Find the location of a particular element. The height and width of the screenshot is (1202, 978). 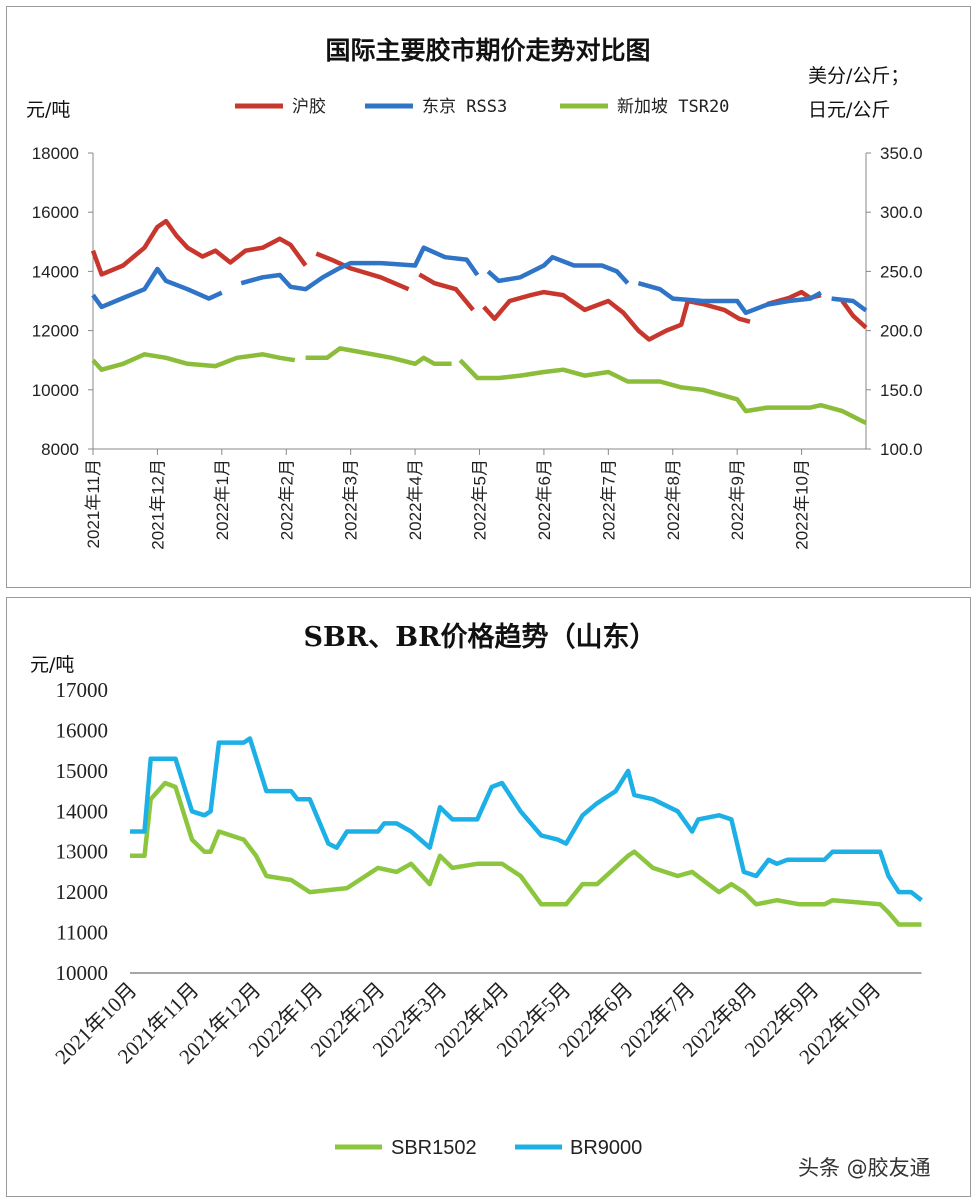

top-left-tick-label: 10000 is located at coordinates (55, 390).